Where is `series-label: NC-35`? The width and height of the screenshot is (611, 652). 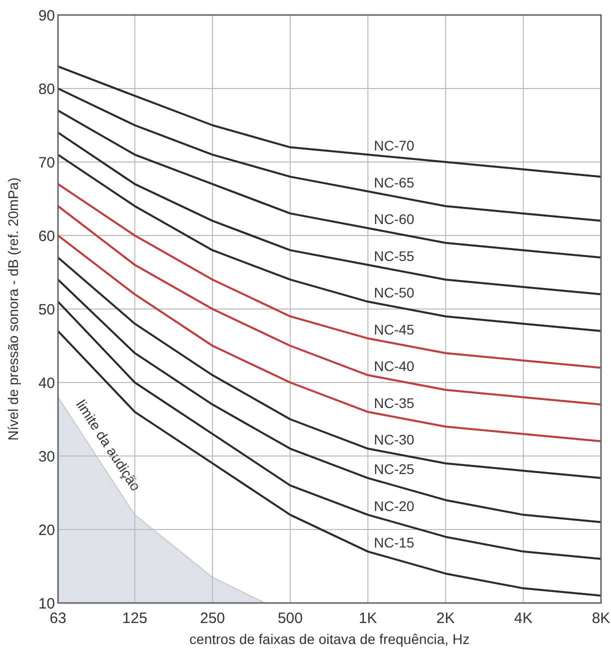 series-label: NC-35 is located at coordinates (394, 402).